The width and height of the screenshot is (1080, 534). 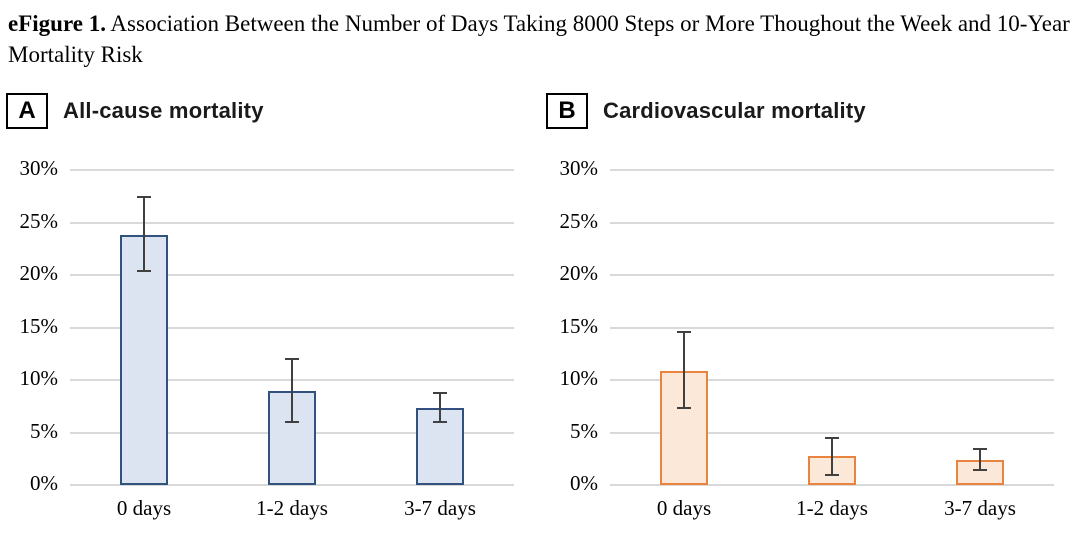 I want to click on panel-b-letter-box: B, so click(x=567, y=111).